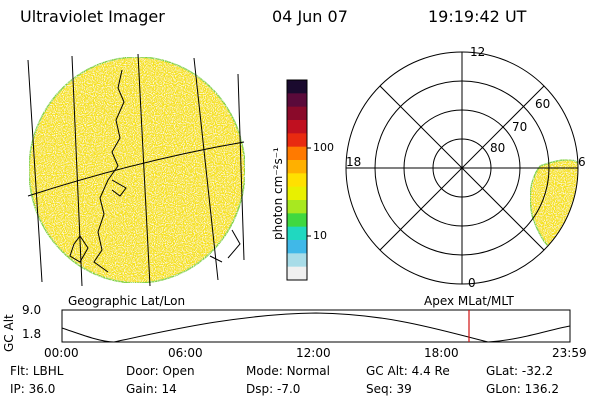  I want to click on status-glat: GLat: -32.2, so click(519, 371).